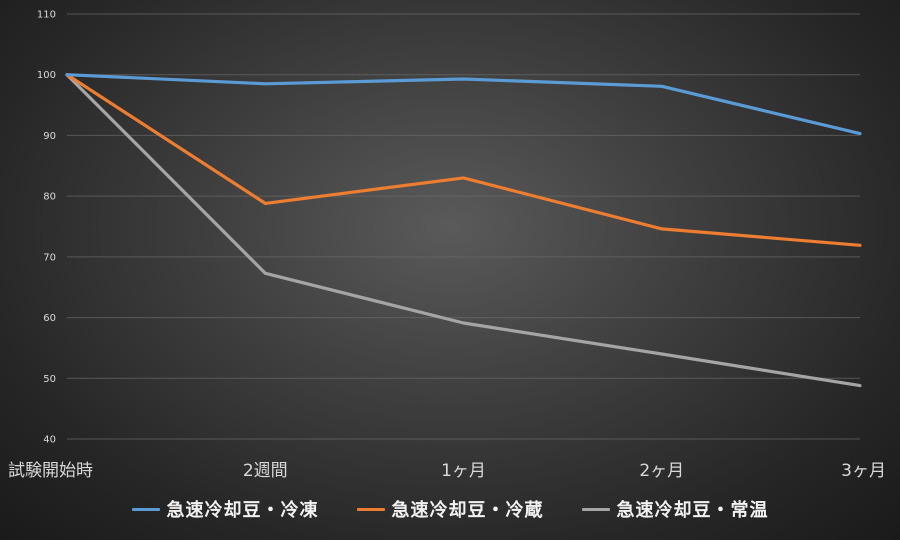 The width and height of the screenshot is (900, 540). I want to click on y-axis-ticks: 40 50 60 70 80 90 100 110, so click(46, 228).